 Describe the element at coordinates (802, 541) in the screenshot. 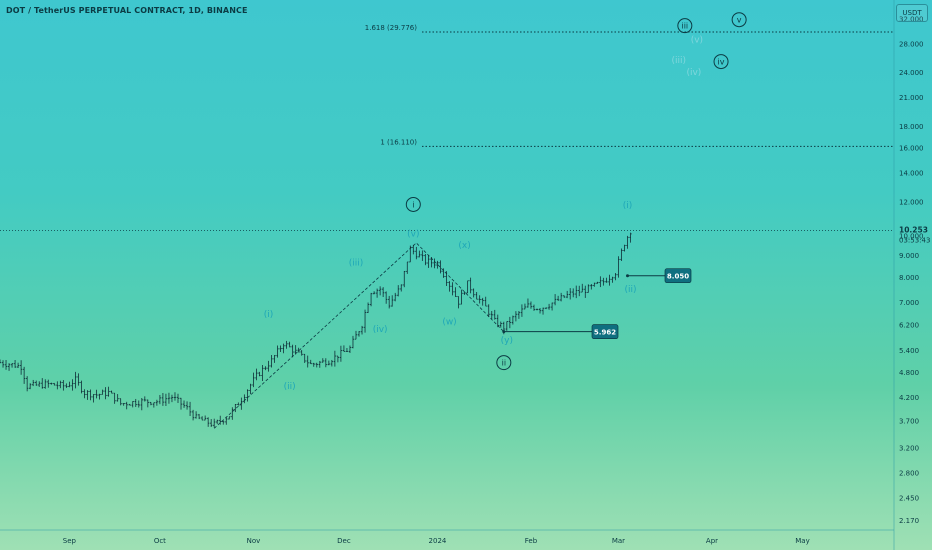

I see `x-tick-label: May` at that location.